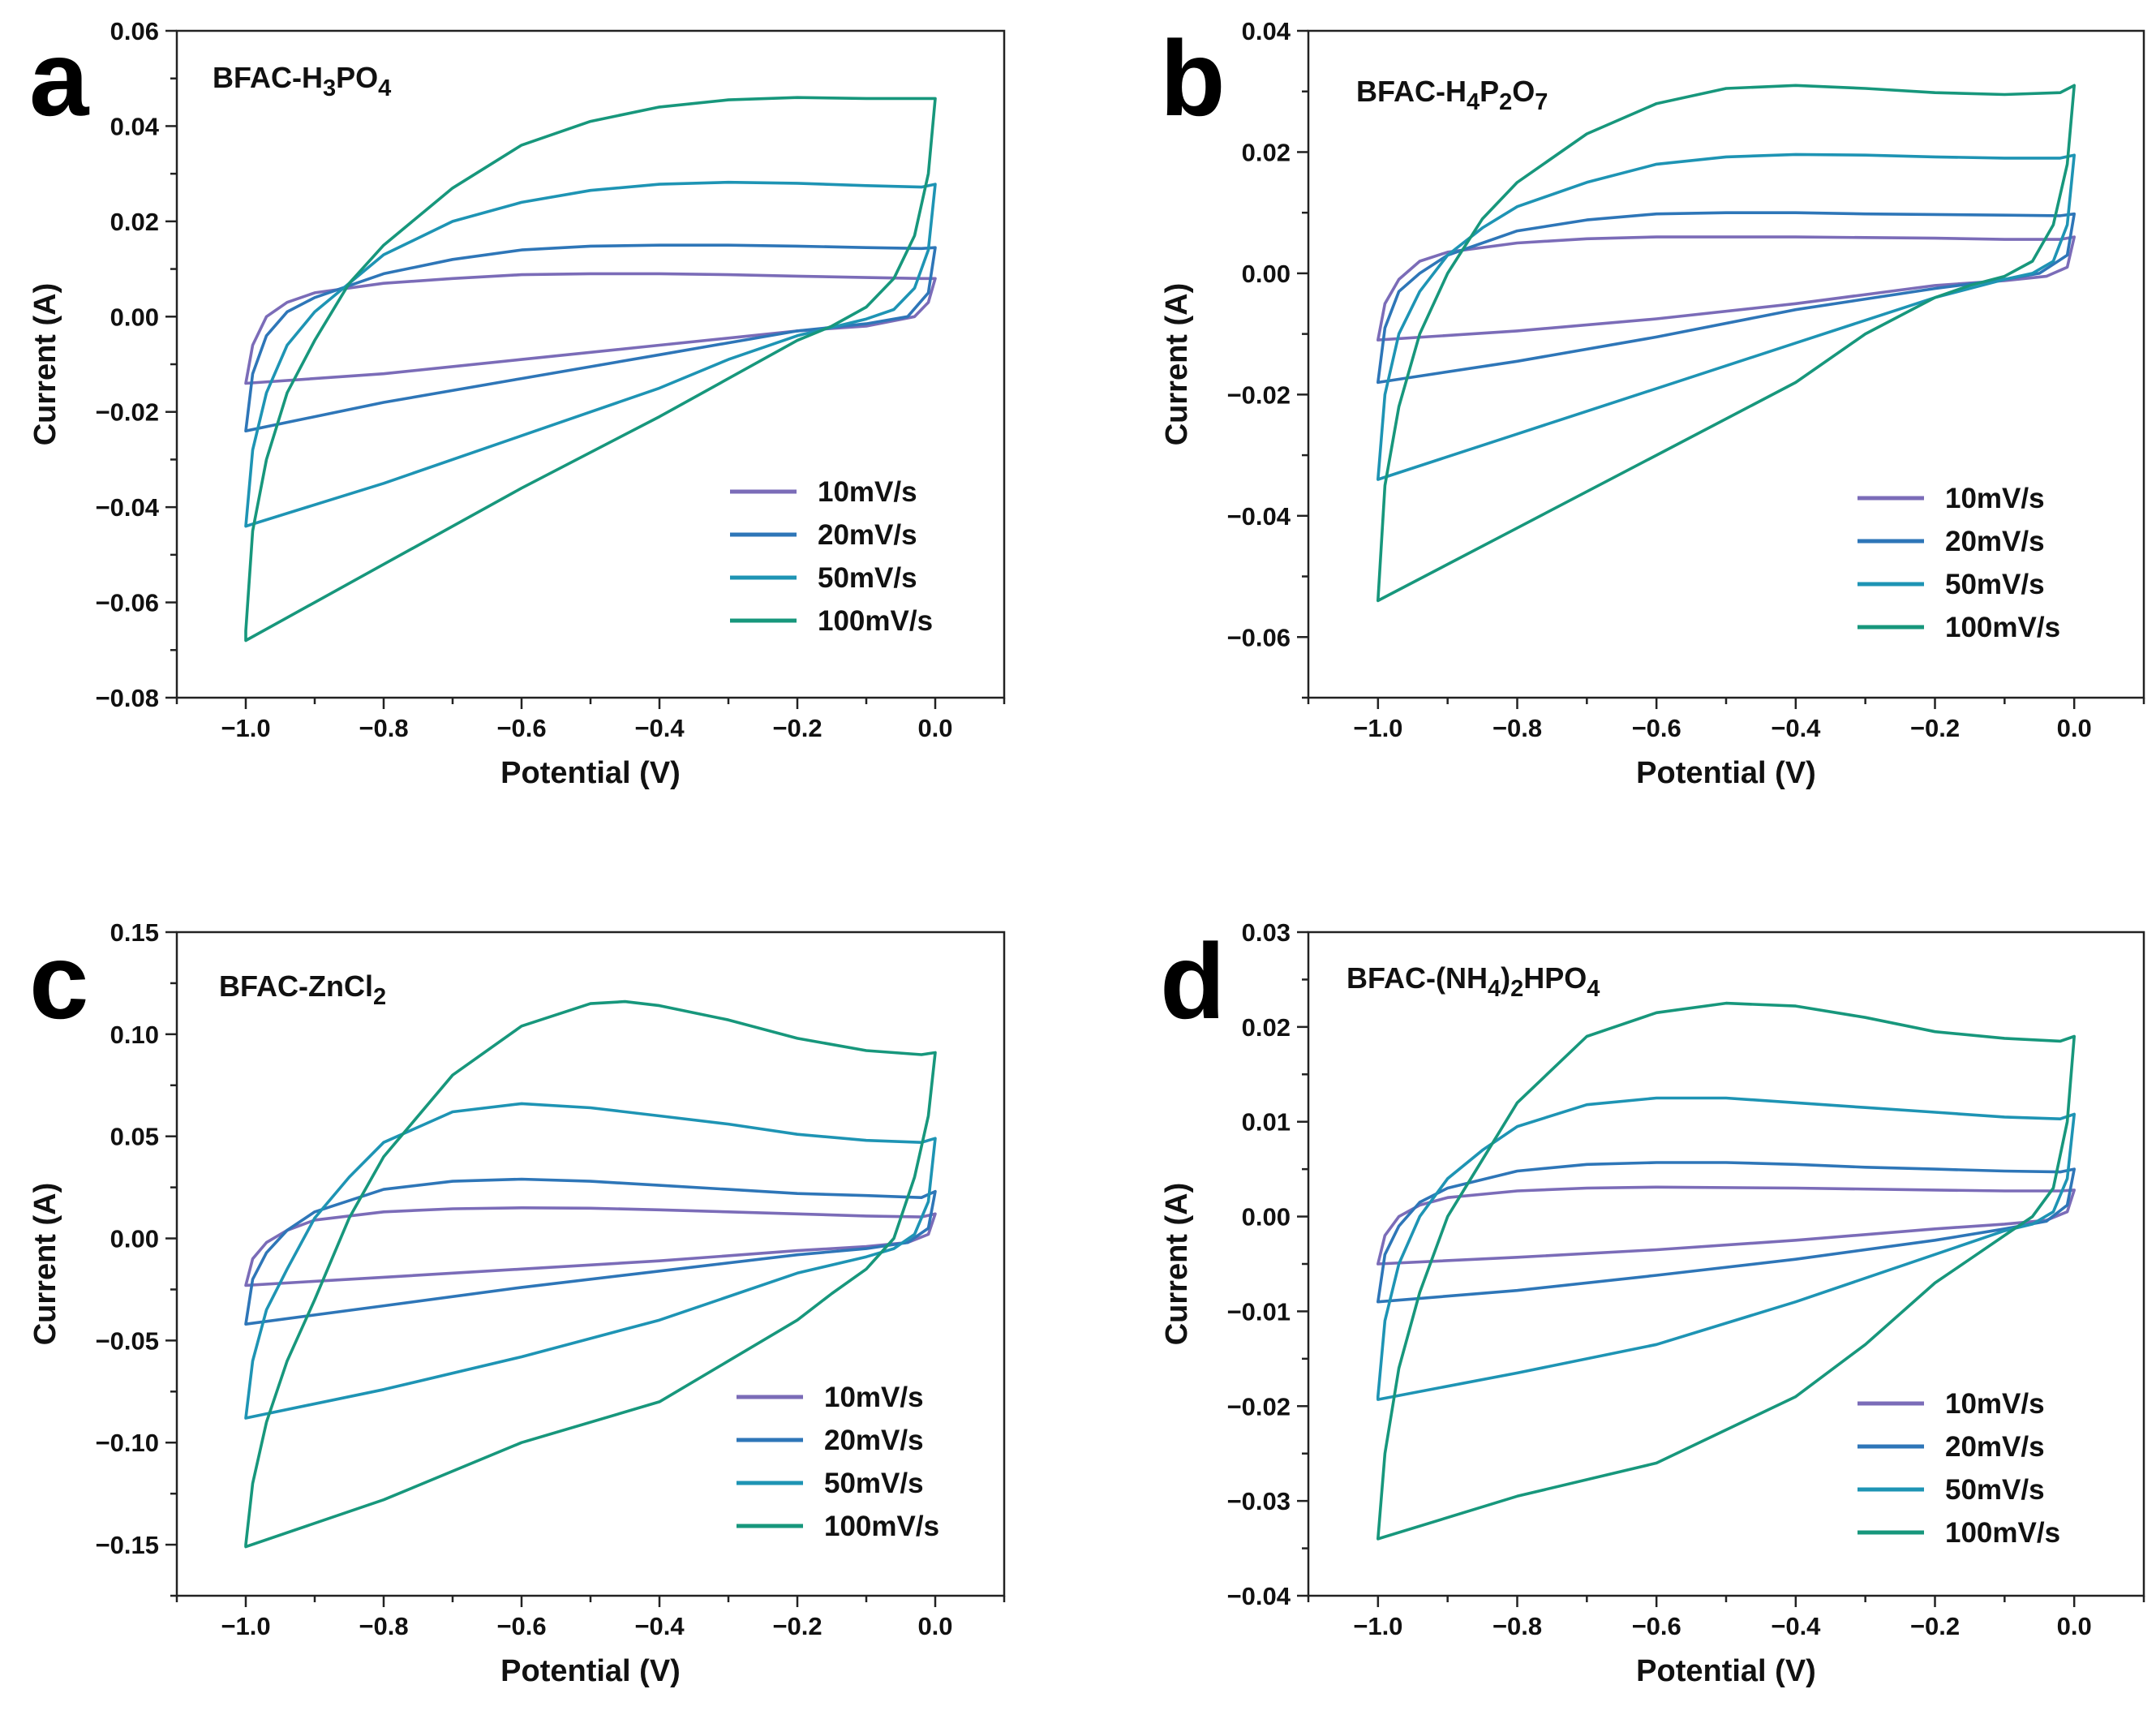 Image resolution: width=2156 pixels, height=1715 pixels. I want to click on cv-curve-50mV-s, so click(590, 354).